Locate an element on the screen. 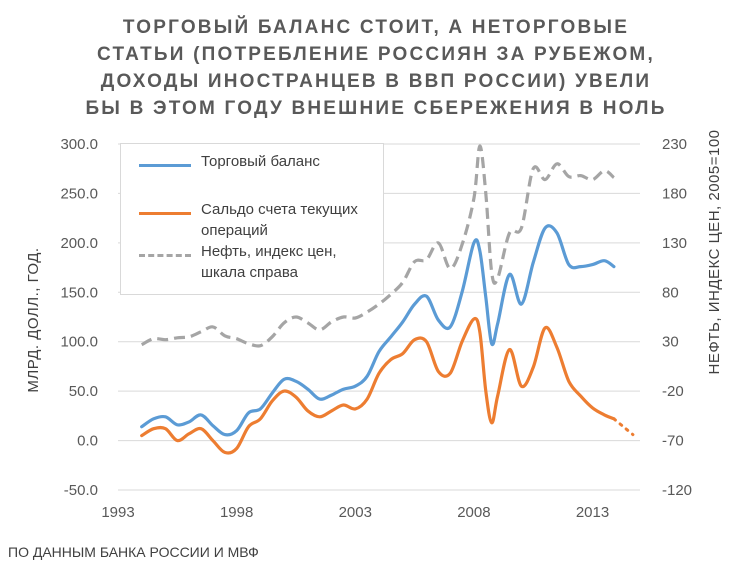 The height and width of the screenshot is (570, 752). y2-tick-label: 30 is located at coordinates (670, 342).